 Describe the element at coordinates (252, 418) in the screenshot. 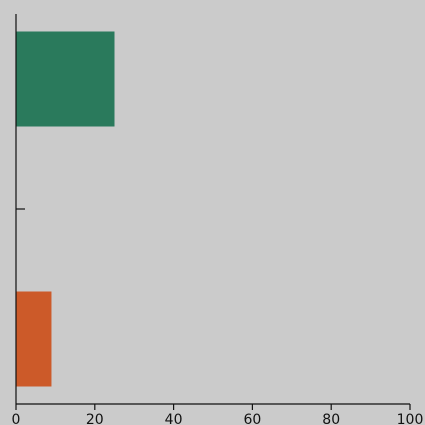

I see `x-tick-label-60: 60` at that location.